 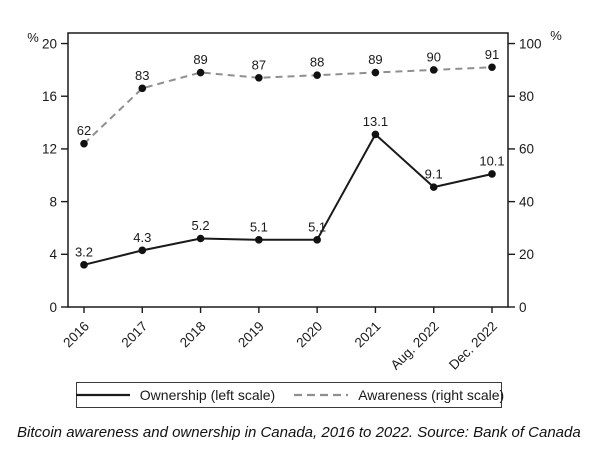 I want to click on awareness-data-point-label: 88, so click(x=317, y=62).